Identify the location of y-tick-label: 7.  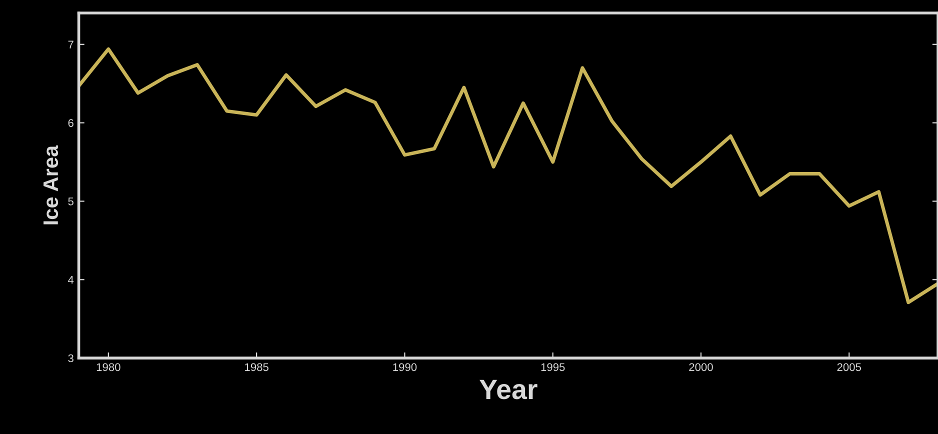
(71, 44).